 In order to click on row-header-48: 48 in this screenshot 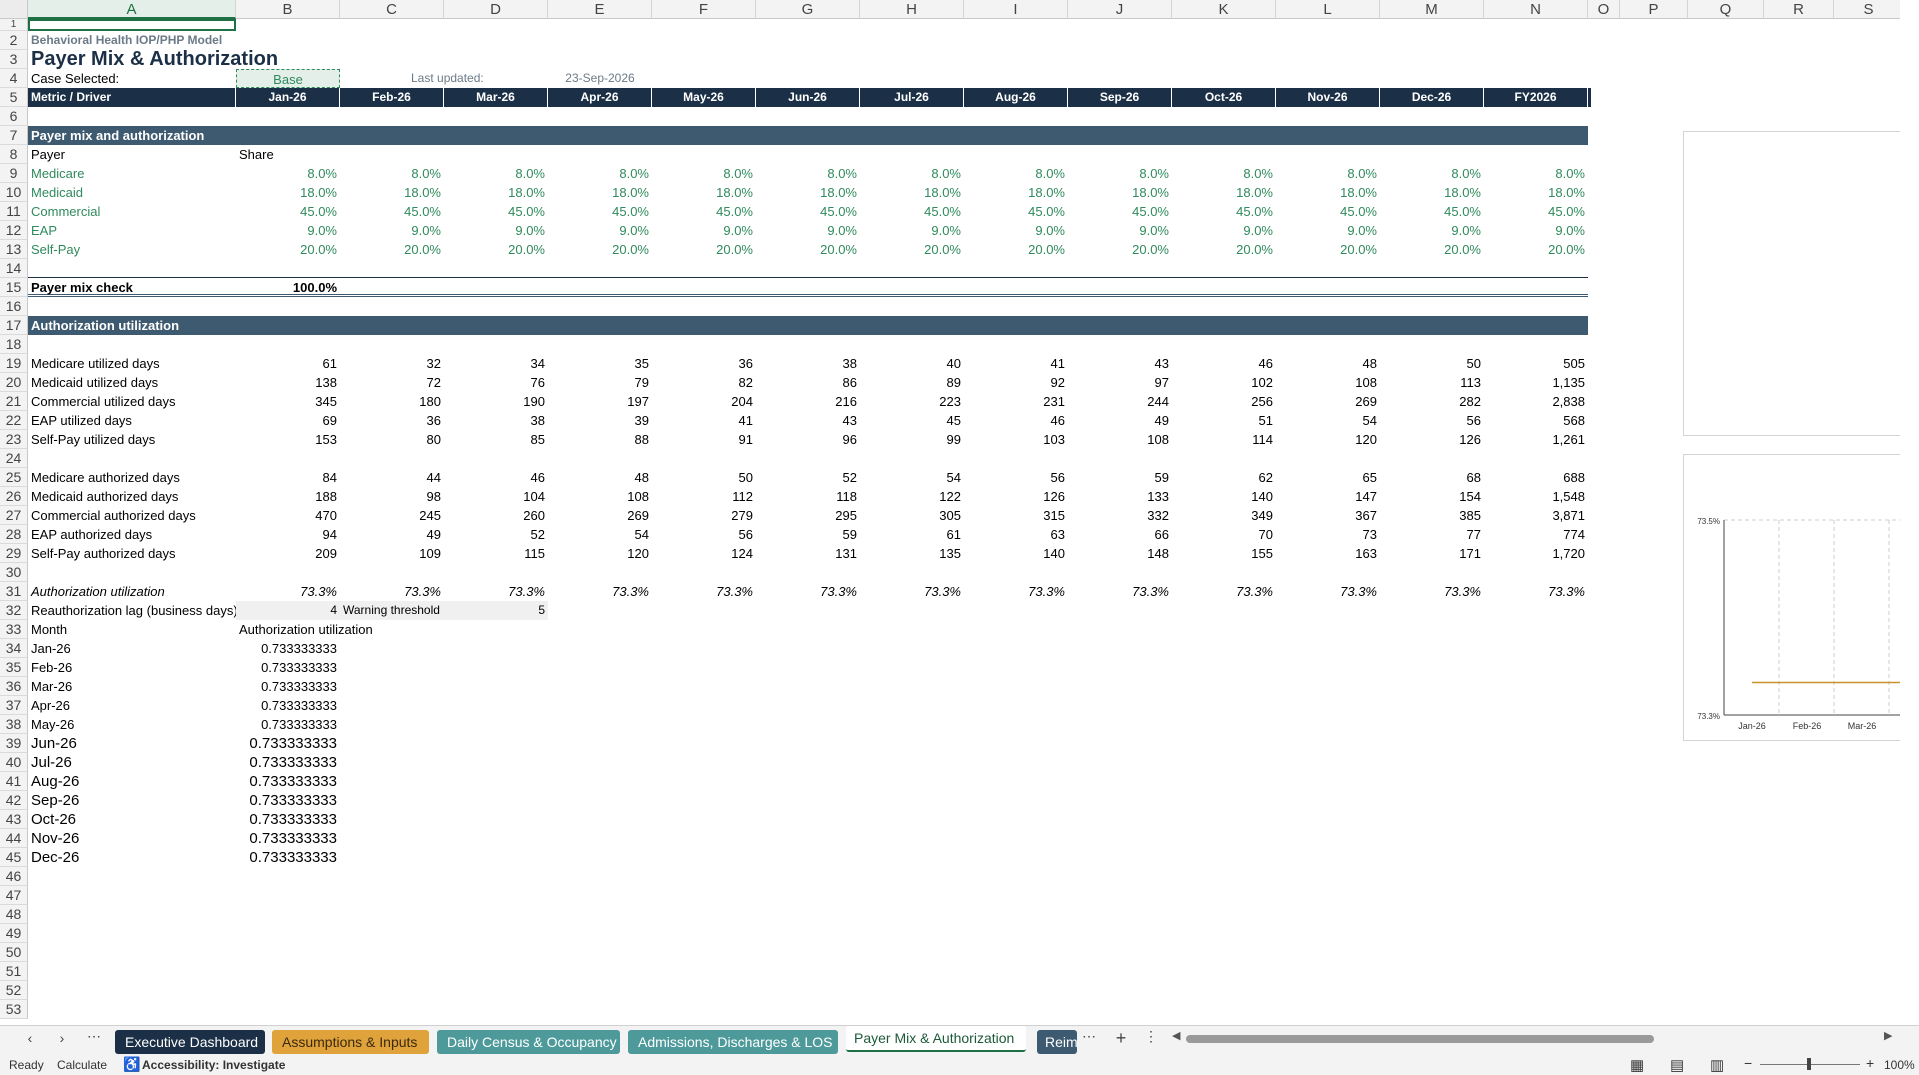, I will do `click(14, 914)`.